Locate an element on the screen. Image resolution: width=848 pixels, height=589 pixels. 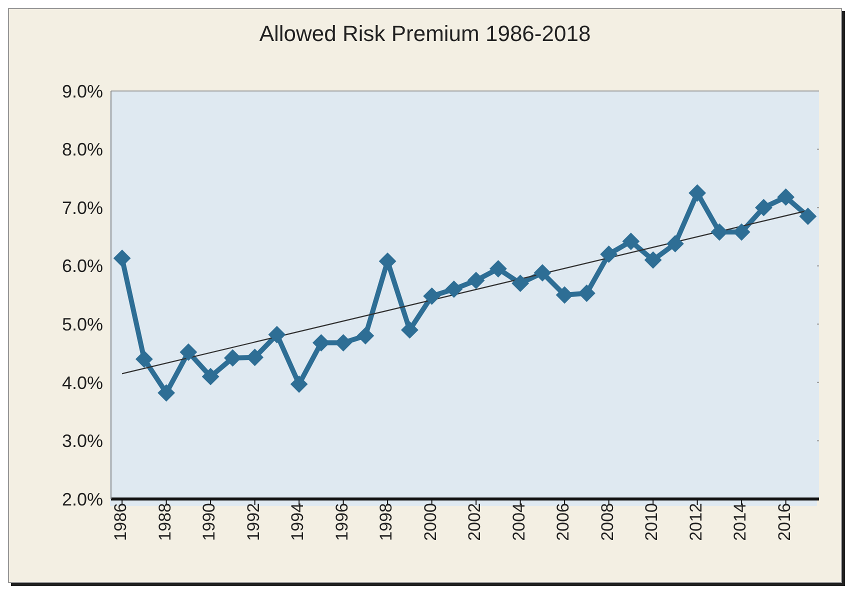
x-tick-label: 1992 is located at coordinates (253, 522).